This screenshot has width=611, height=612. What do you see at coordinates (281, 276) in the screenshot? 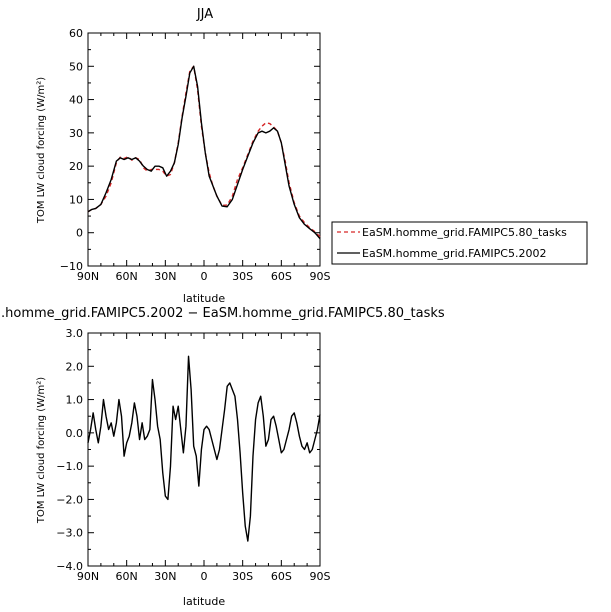
I see `top-x-tick-label: 60S` at bounding box center [281, 276].